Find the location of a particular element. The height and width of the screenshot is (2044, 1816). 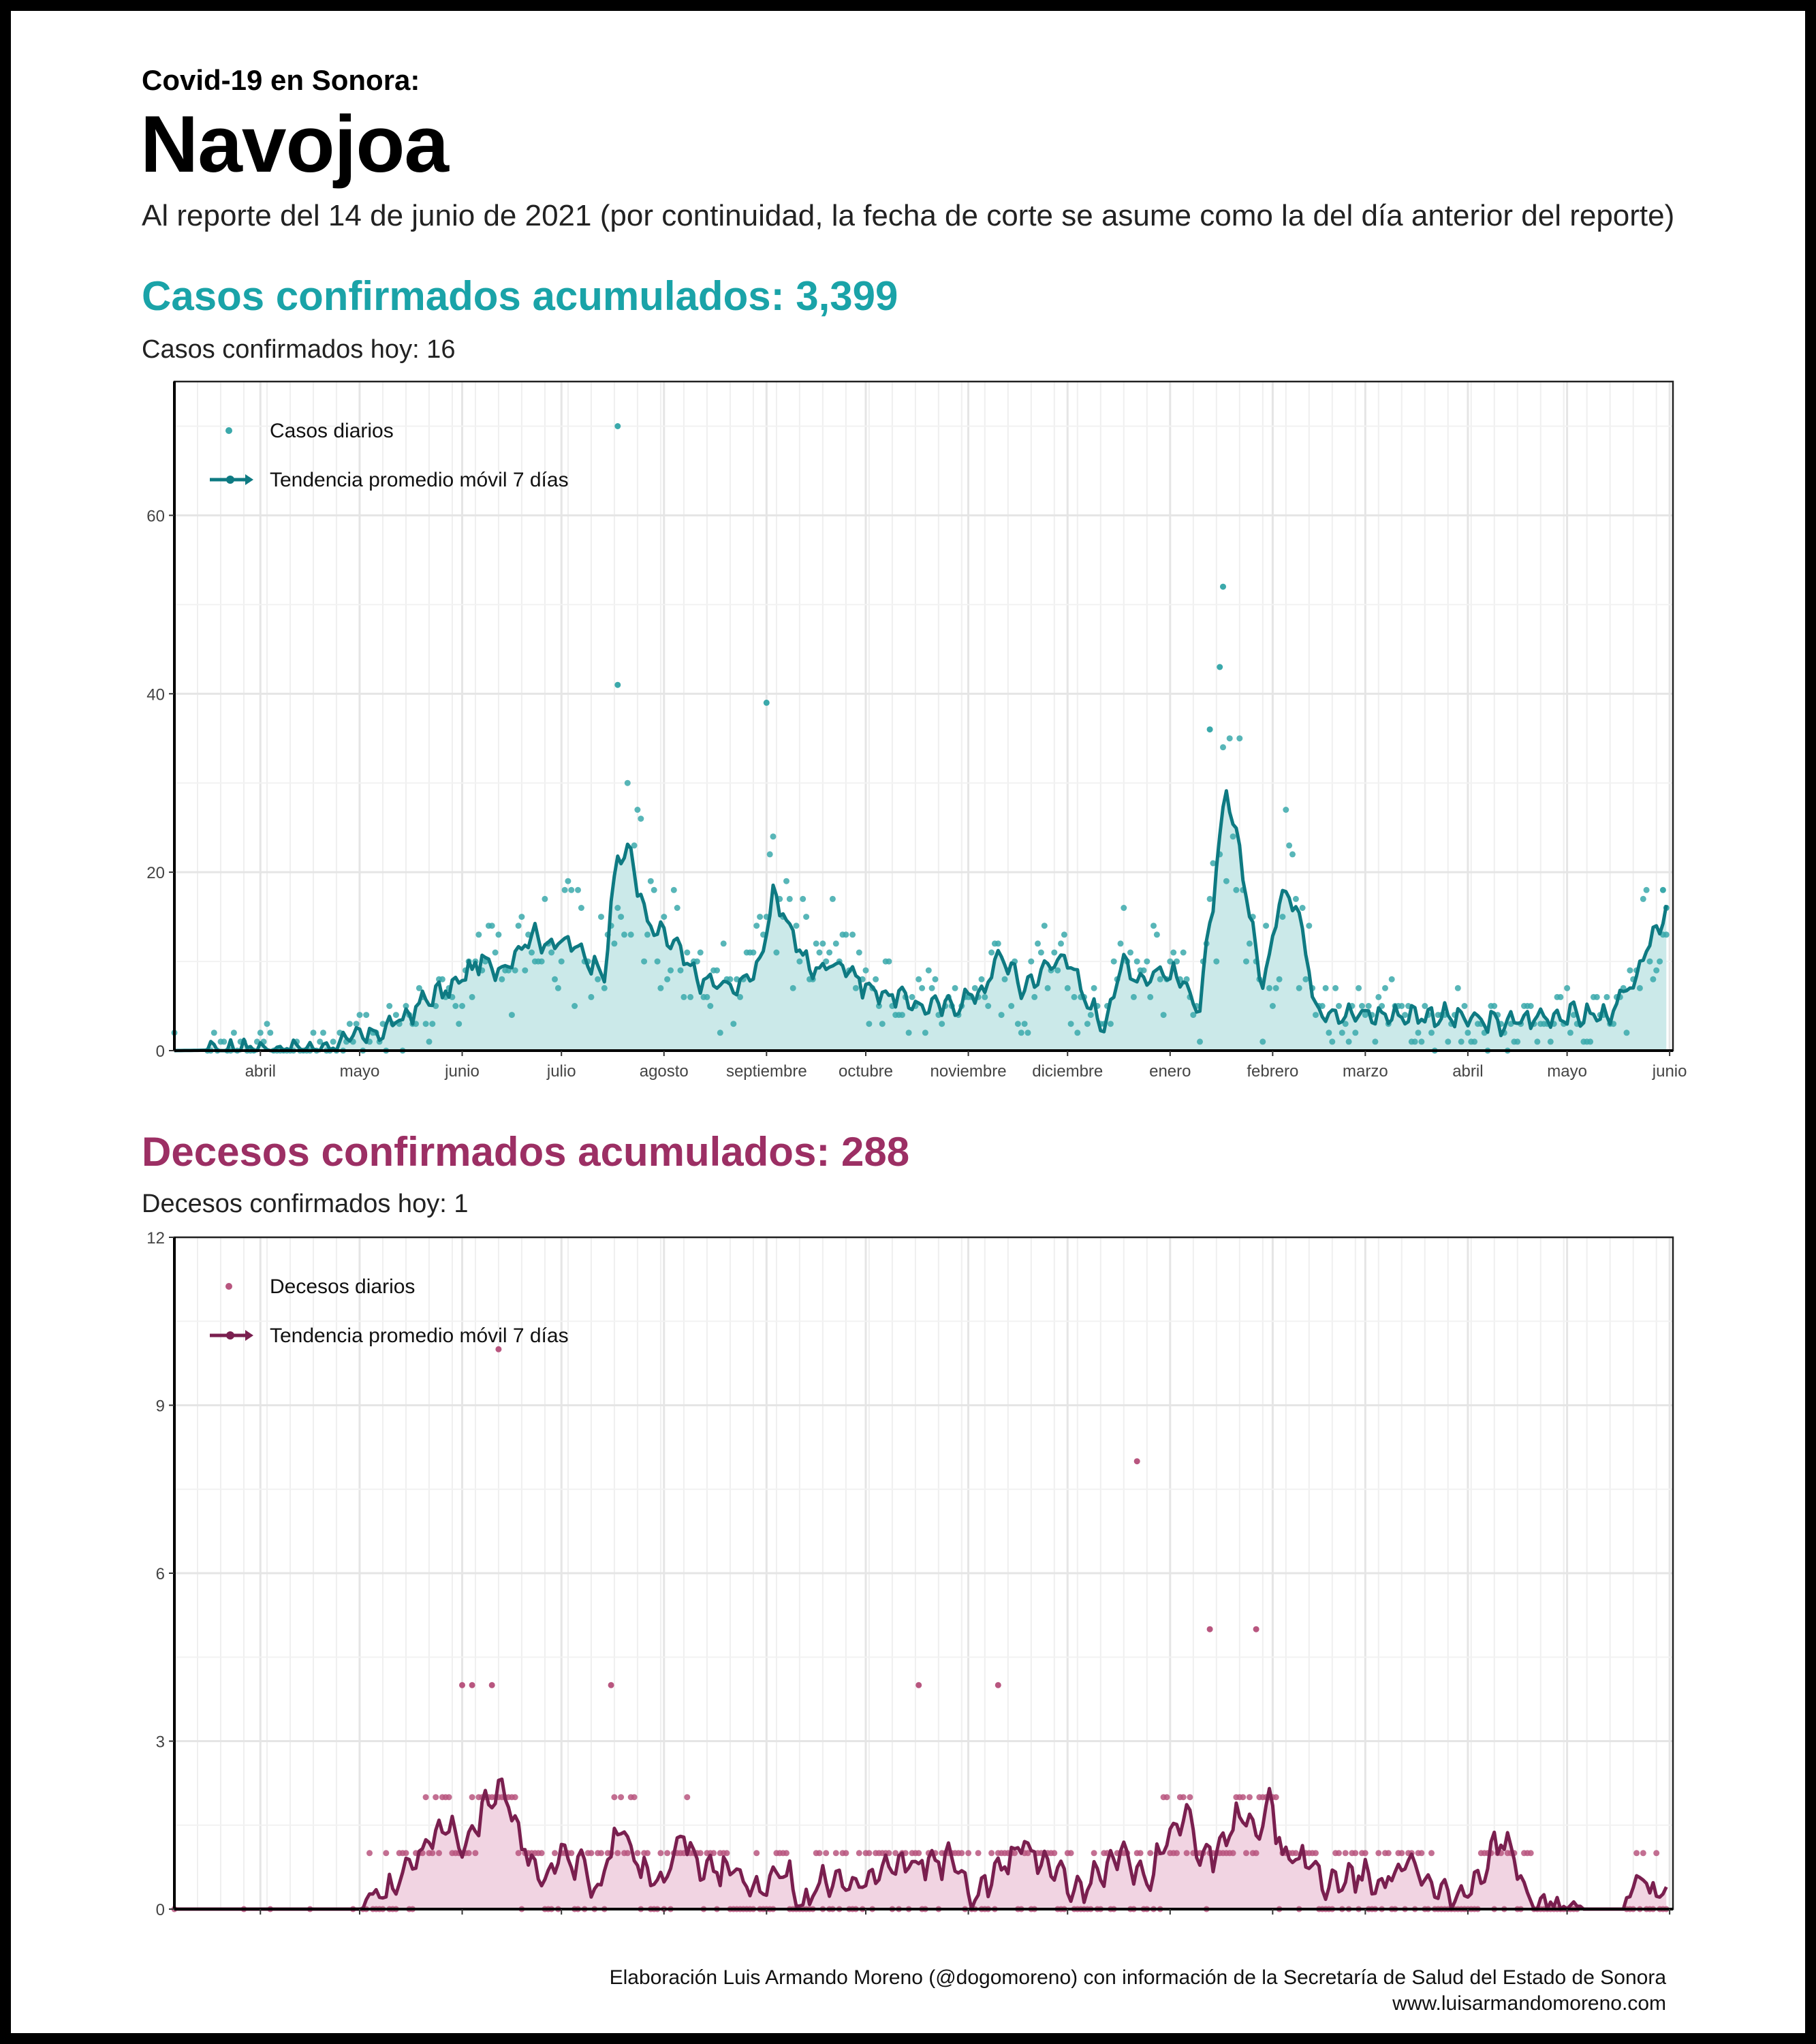

legend-arrow is located at coordinates (249, 1335).